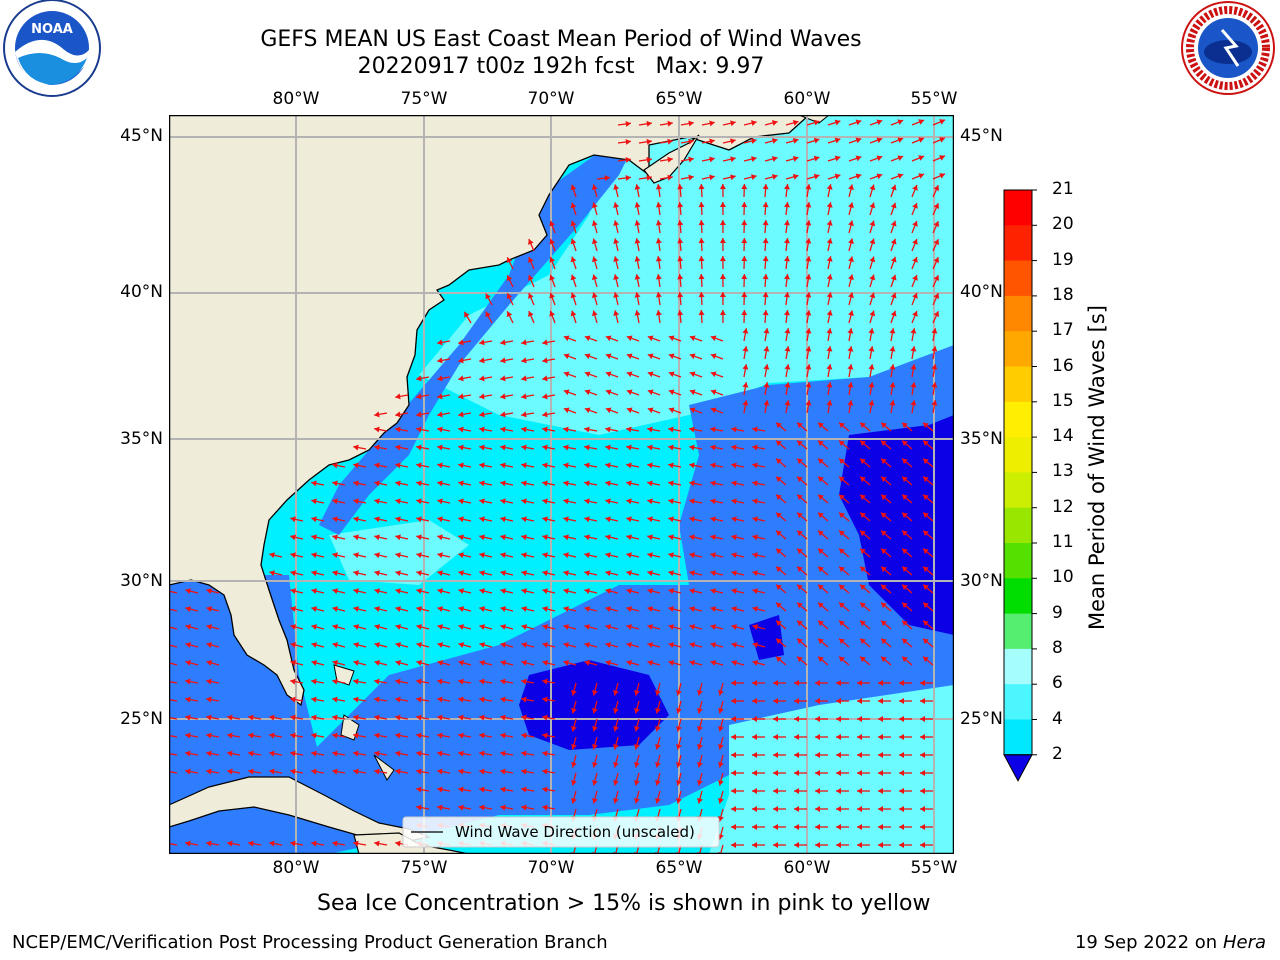 This screenshot has height=960, width=1280. Describe the element at coordinates (981, 136) in the screenshot. I see `lat-tick-right-0: 45°N` at that location.